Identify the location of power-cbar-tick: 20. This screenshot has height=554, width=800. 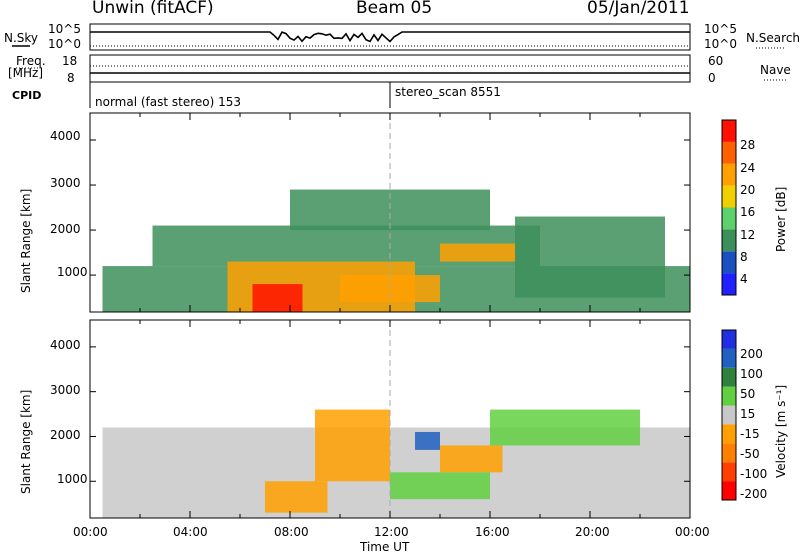
(747, 190).